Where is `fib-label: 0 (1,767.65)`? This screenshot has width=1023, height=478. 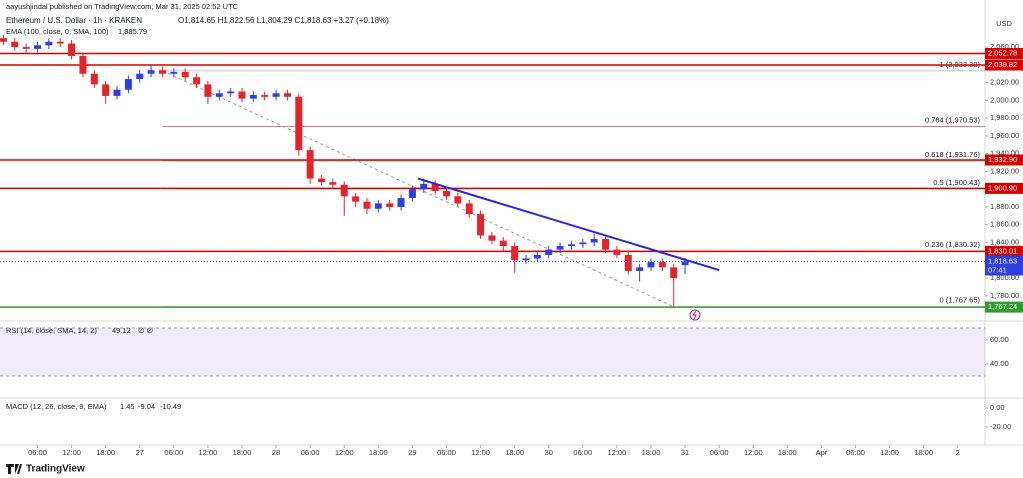 fib-label: 0 (1,767.65) is located at coordinates (960, 300).